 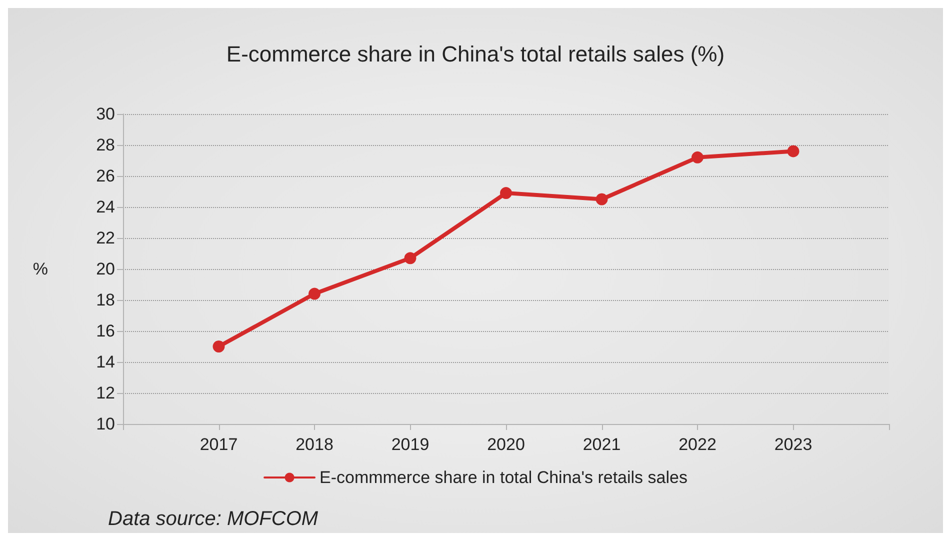 What do you see at coordinates (105, 207) in the screenshot?
I see `y-tick-label: 24` at bounding box center [105, 207].